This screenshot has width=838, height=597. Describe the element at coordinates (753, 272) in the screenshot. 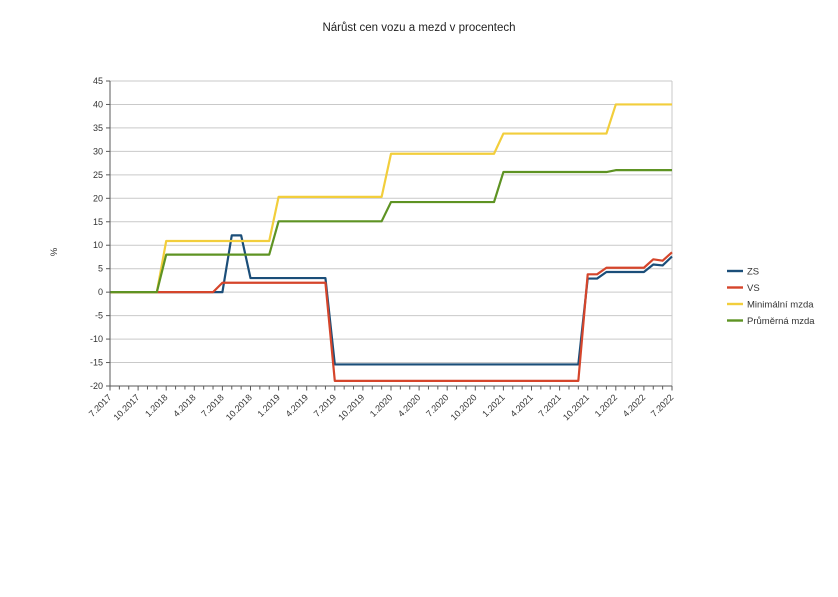

I see `legend-label: ZS` at that location.